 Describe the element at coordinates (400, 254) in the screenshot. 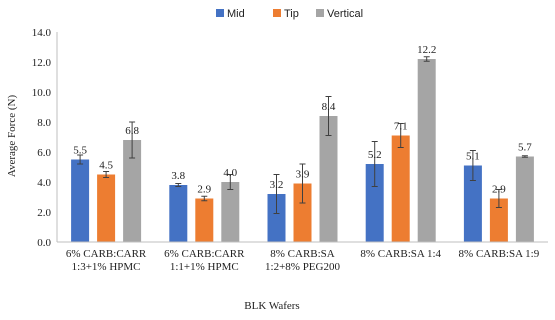

I see `x-tick-label: 8% CARB:SA 1:4` at that location.